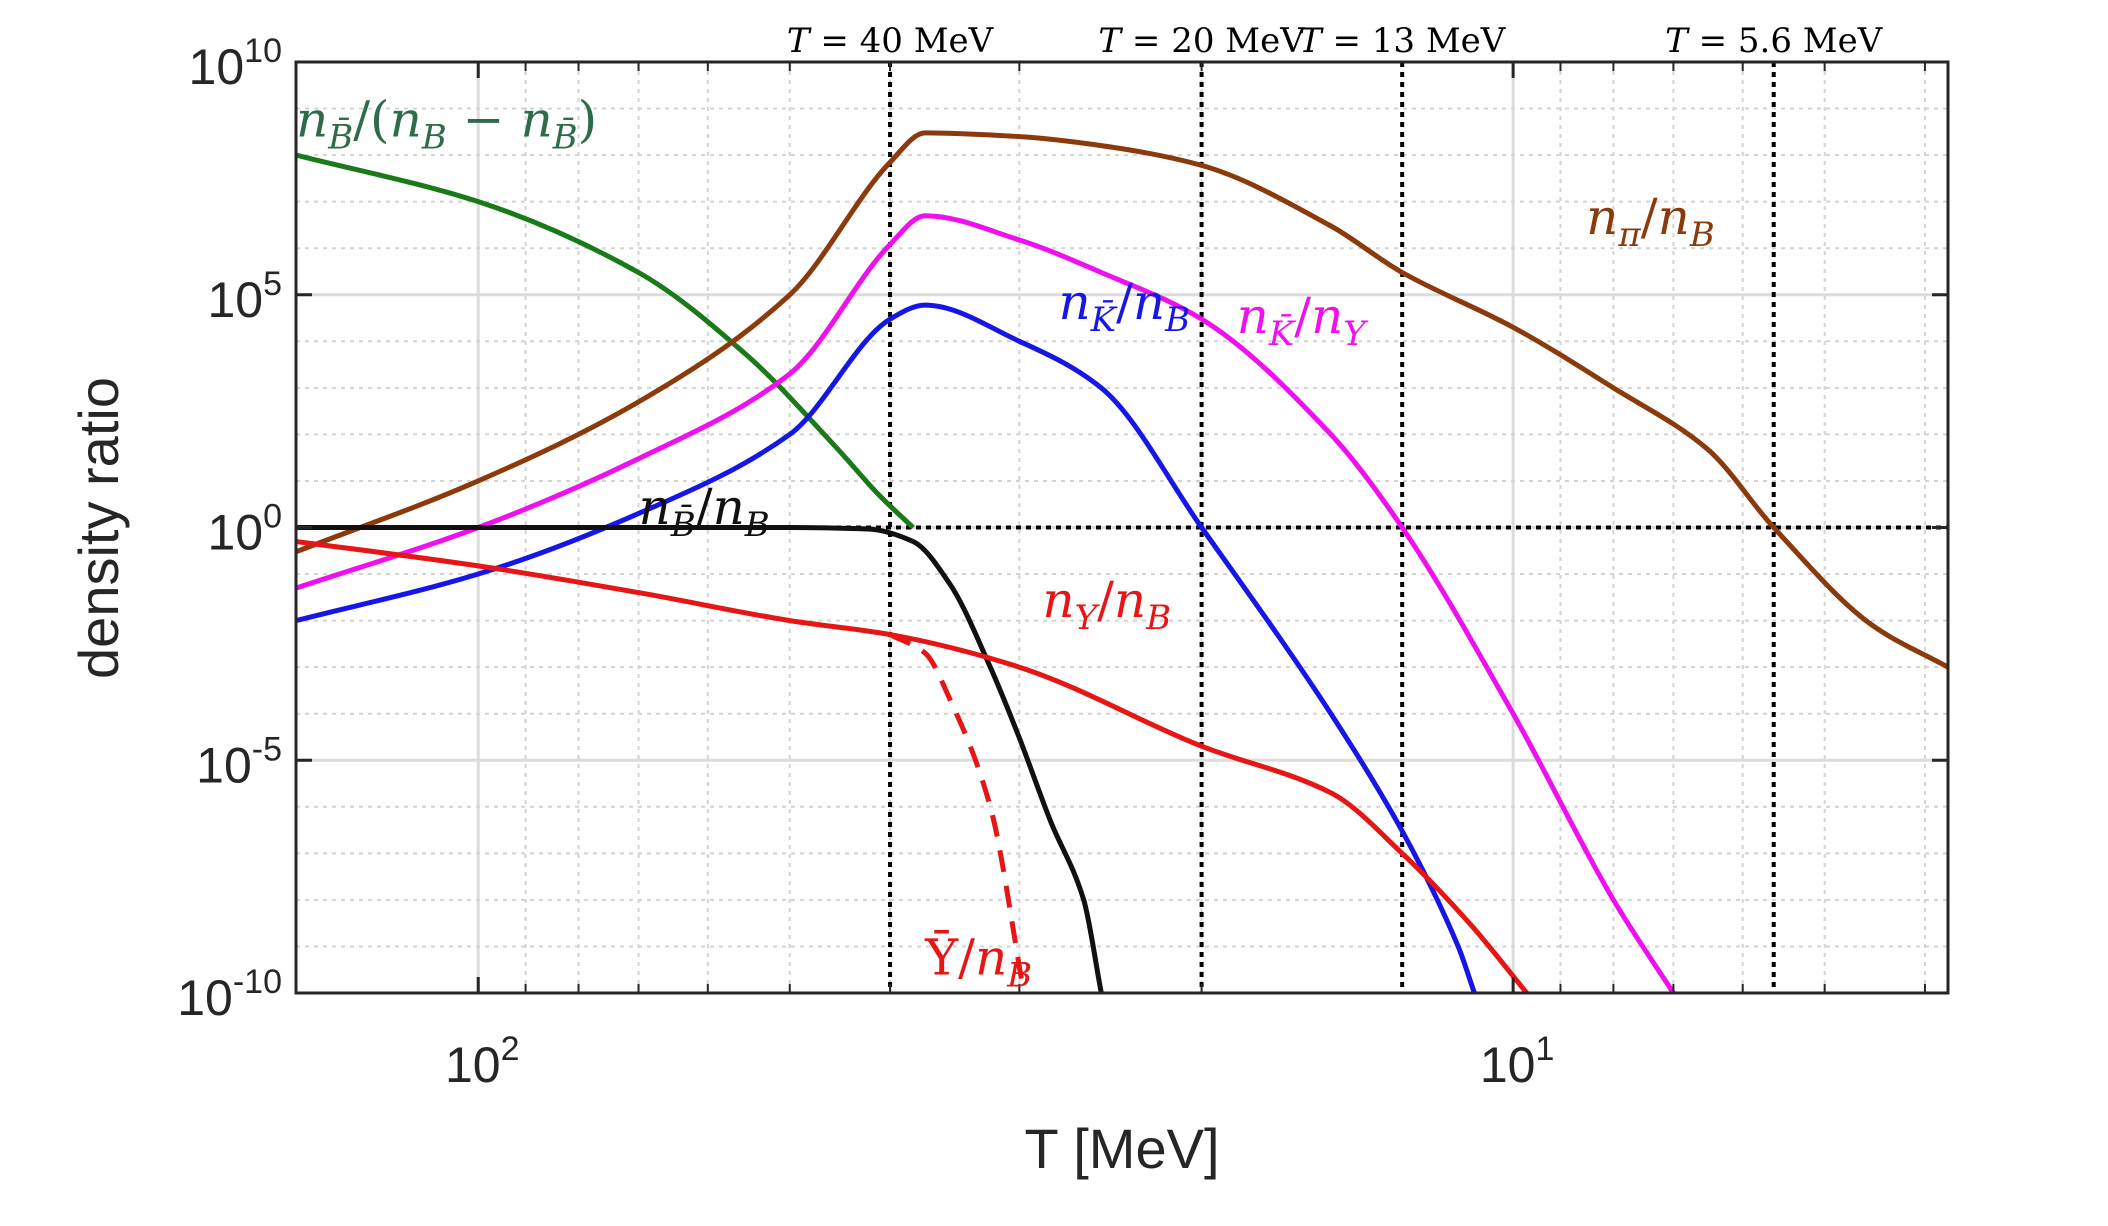 The width and height of the screenshot is (2108, 1226). I want to click on x-tick-label: 10¹, so click(1517, 1061).